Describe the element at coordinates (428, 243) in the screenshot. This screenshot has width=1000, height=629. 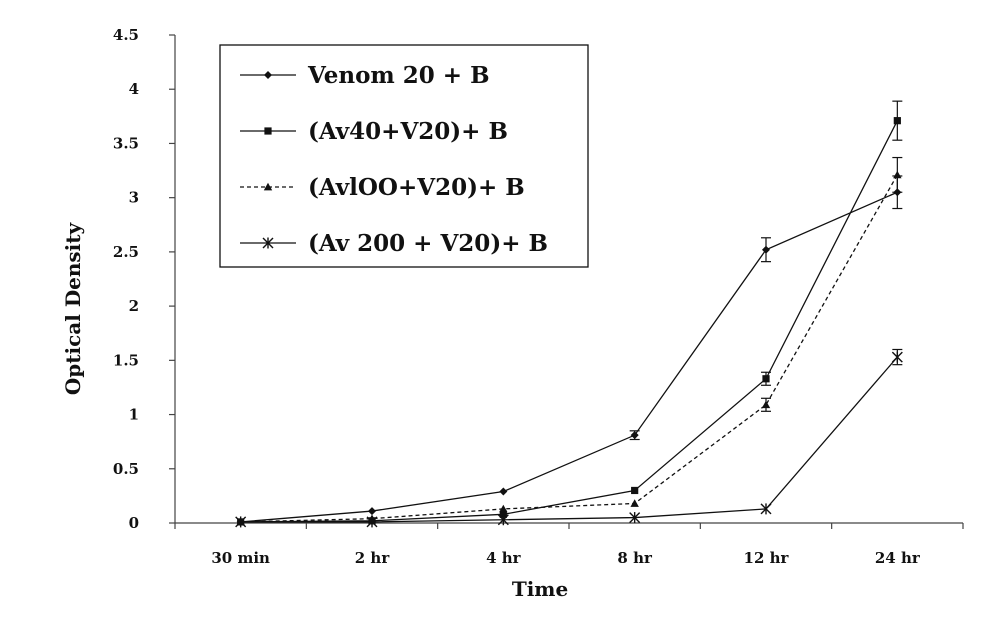
I see `legend-label: (Av 200 + V20)+ B` at that location.